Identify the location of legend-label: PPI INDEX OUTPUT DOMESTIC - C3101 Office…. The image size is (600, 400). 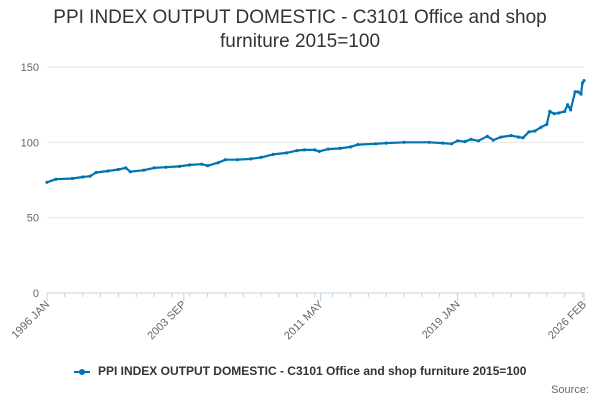
(312, 371).